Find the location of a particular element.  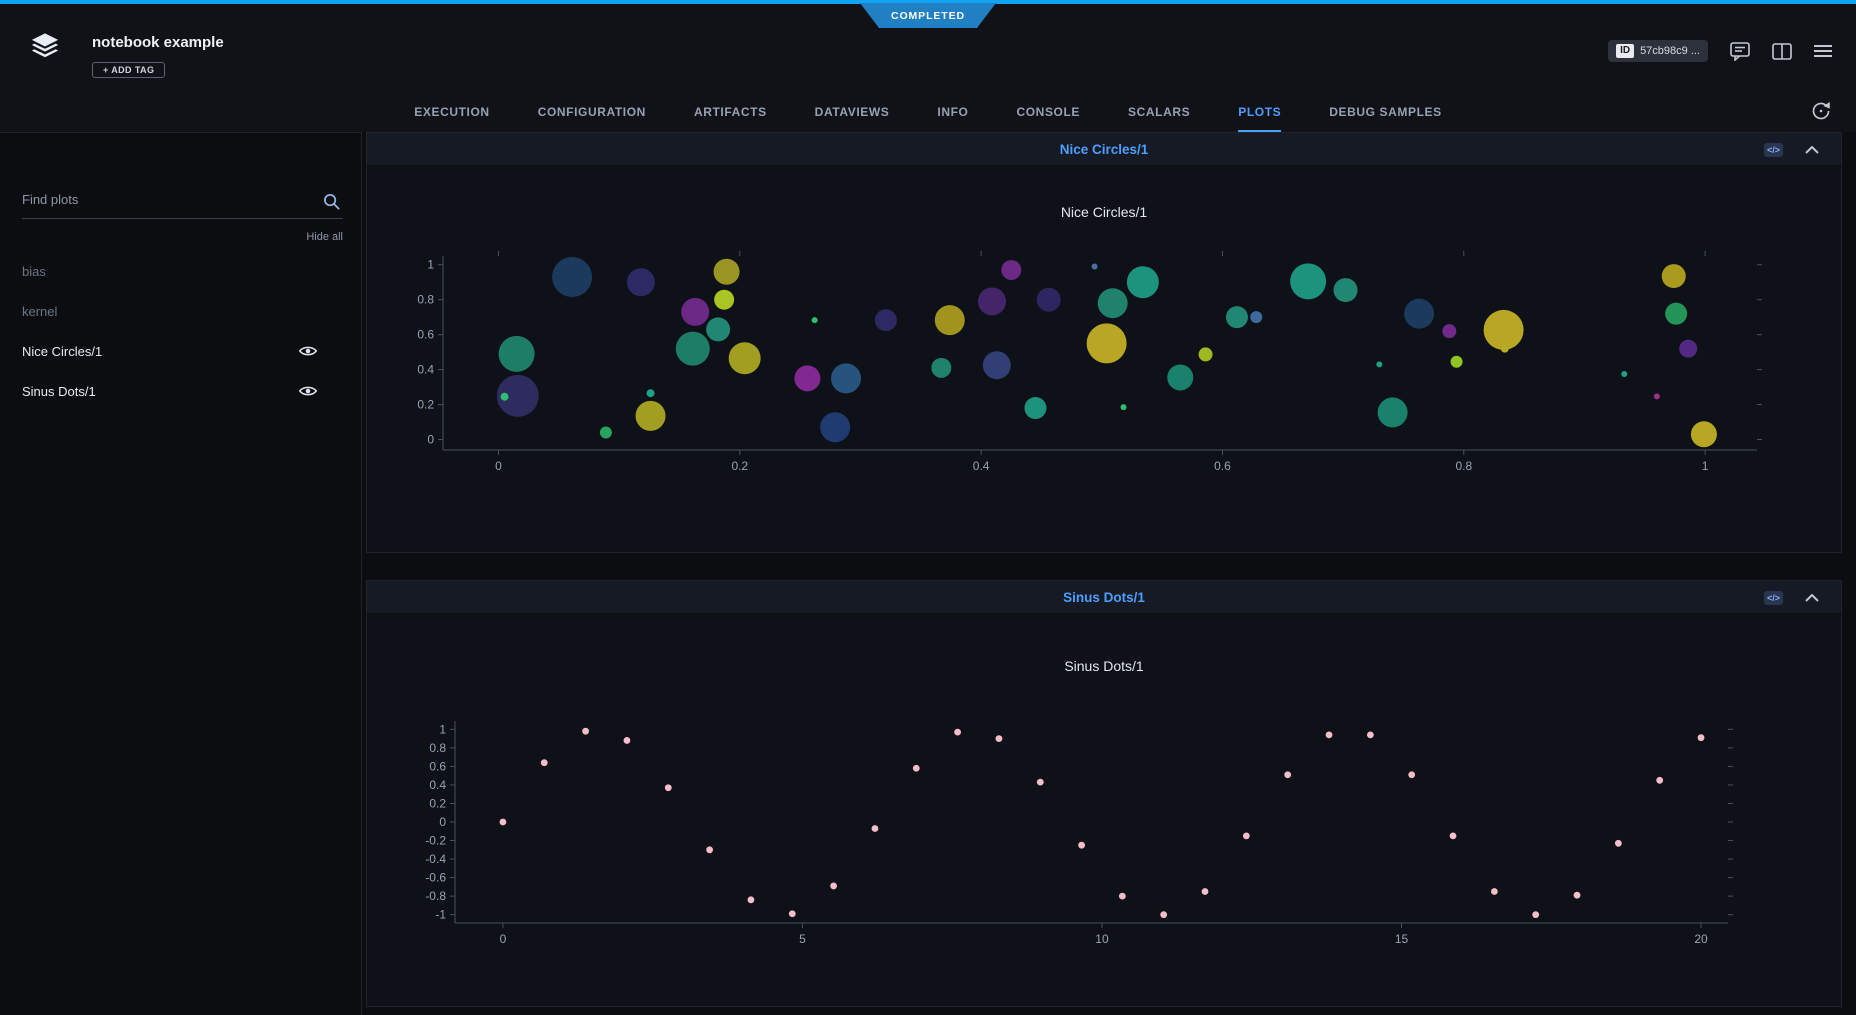

clearml-logo is located at coordinates (45, 48).